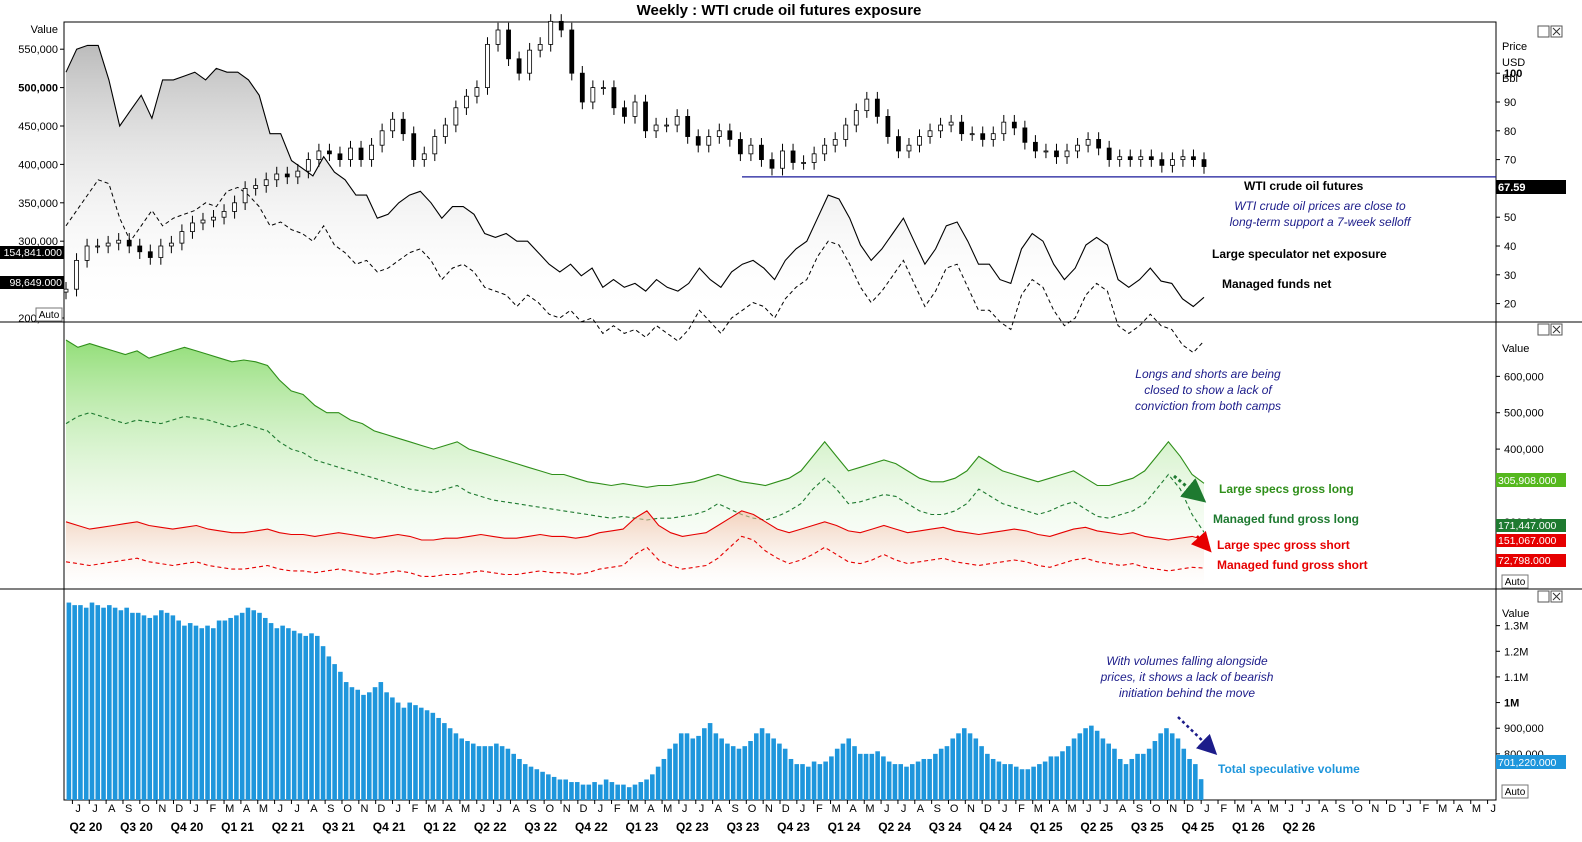 This screenshot has width=1582, height=842. I want to click on label-mf-short: Managed fund gross short, so click(1292, 565).